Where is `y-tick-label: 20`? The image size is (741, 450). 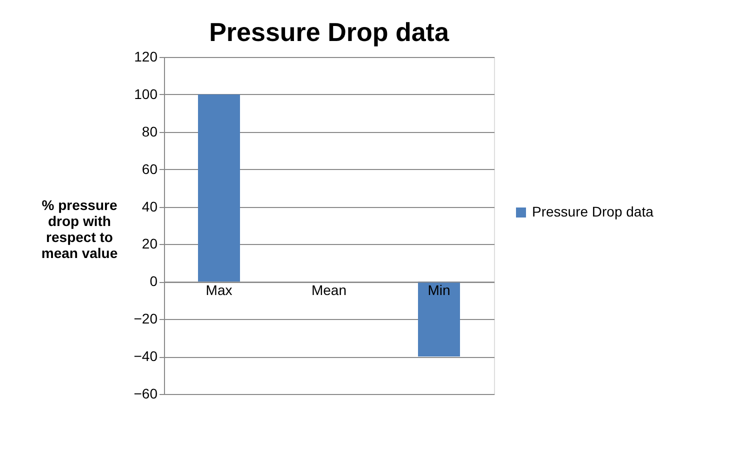
y-tick-label: 20 is located at coordinates (150, 244).